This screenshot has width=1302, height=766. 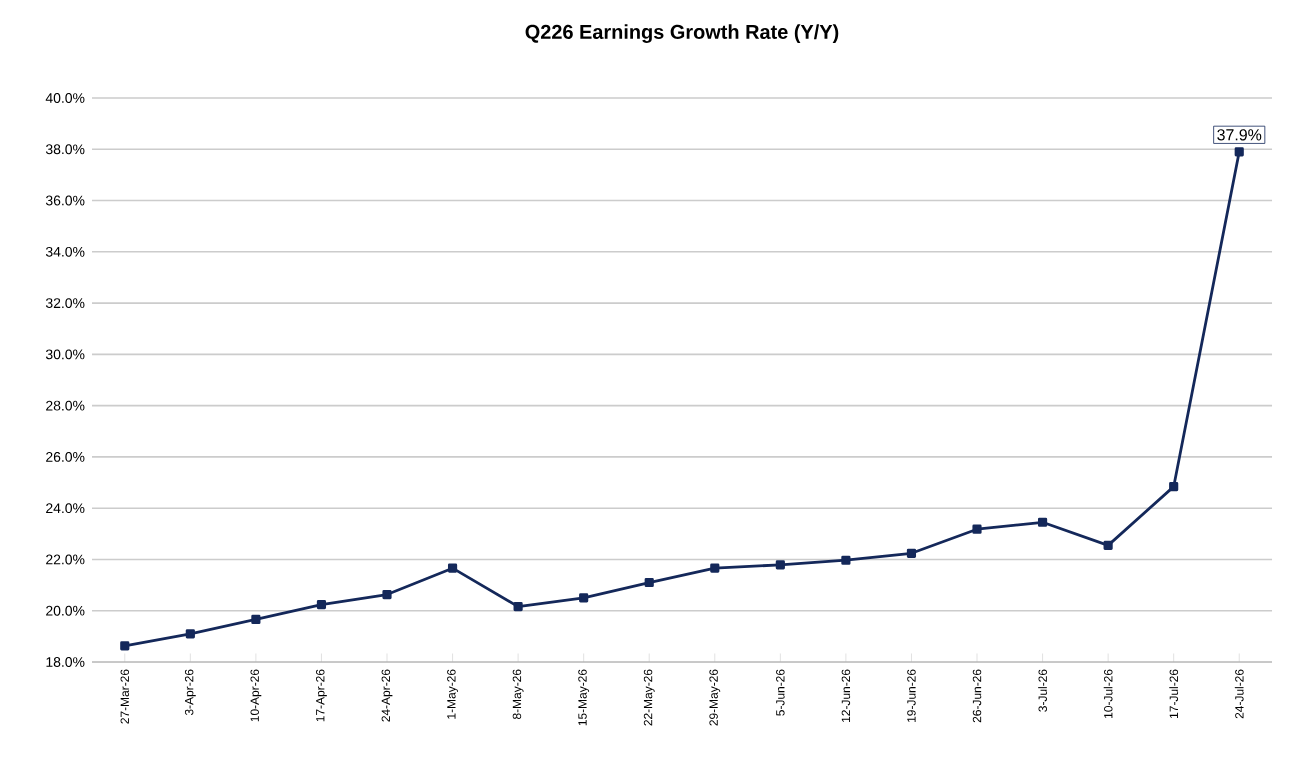 What do you see at coordinates (682, 33) in the screenshot?
I see `chart-title: Q226 Earnings Growth Rate (Y/Y)` at bounding box center [682, 33].